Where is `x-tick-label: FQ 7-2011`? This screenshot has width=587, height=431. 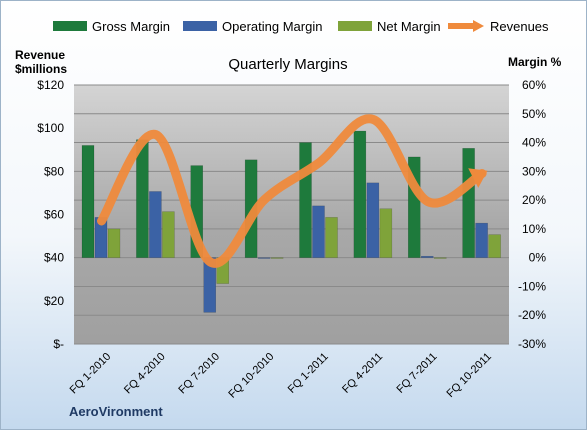
x-tick-label: FQ 7-2011 is located at coordinates (416, 373).